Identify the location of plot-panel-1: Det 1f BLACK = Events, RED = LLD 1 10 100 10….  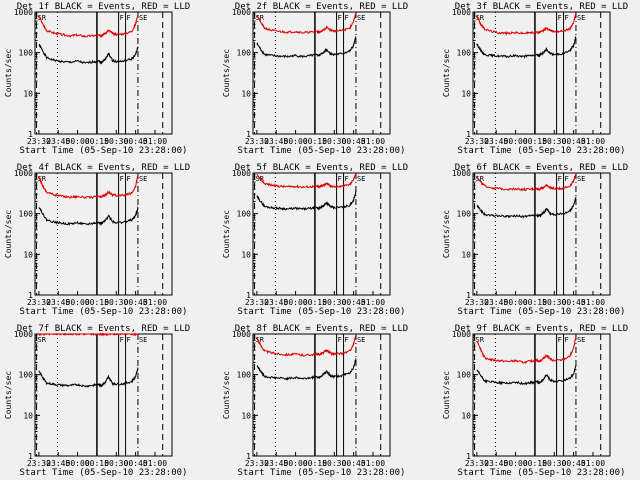
(97, 79).